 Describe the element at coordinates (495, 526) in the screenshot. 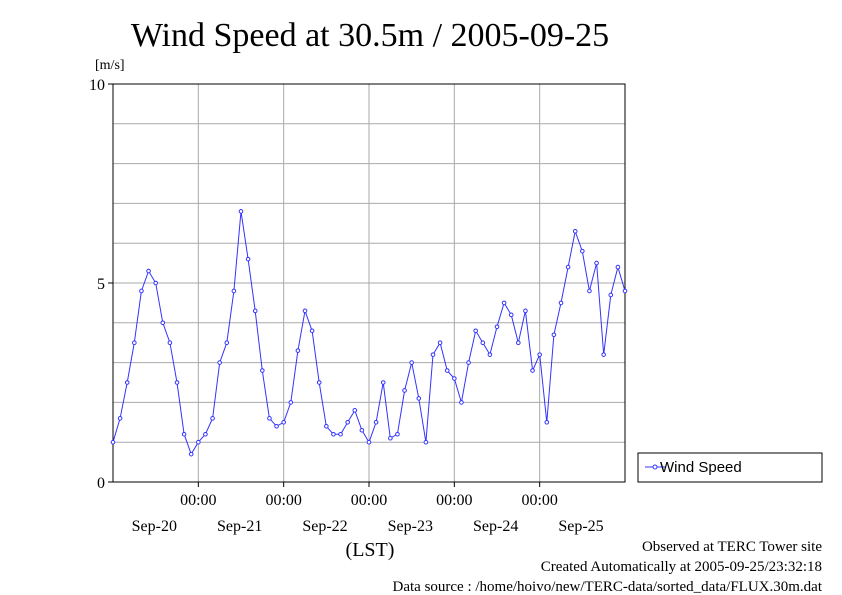

I see `x-tick-date-label: Sep-24` at that location.